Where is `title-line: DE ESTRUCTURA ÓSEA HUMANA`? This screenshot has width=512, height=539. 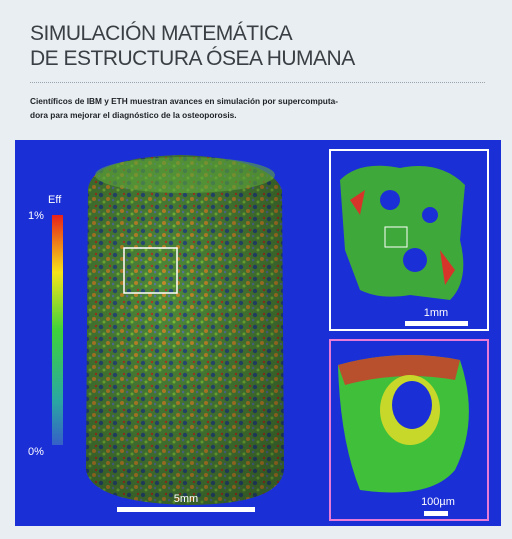 title-line: DE ESTRUCTURA ÓSEA HUMANA is located at coordinates (192, 58).